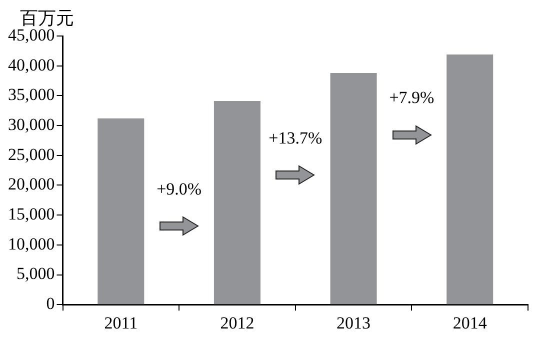  I want to click on x-tick-label: 2012, so click(237, 322).